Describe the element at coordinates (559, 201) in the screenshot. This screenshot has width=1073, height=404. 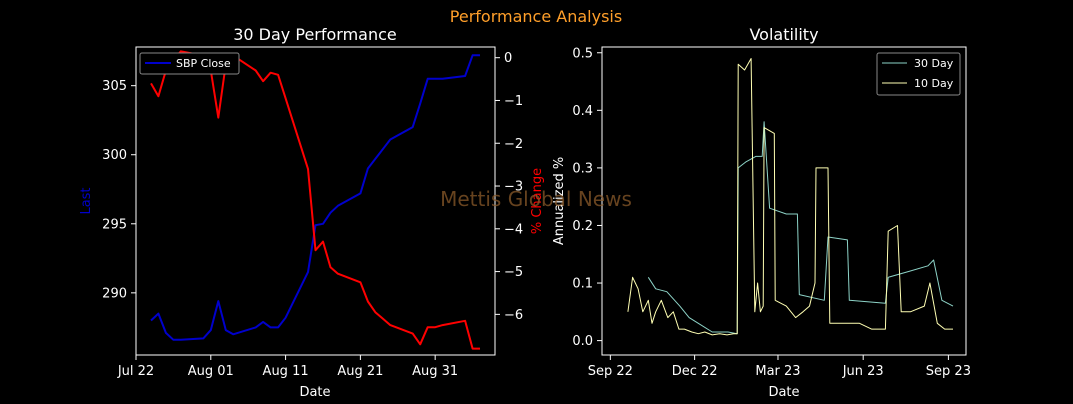
I see `volatility-y-label: Annualized %` at that location.